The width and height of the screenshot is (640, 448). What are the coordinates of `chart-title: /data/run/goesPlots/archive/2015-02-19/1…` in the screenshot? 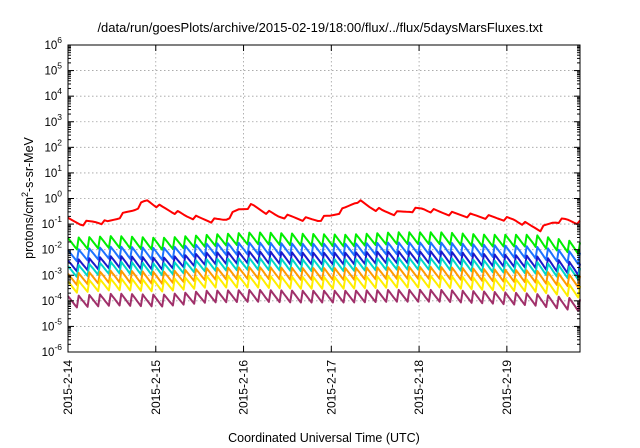 It's located at (320, 27).